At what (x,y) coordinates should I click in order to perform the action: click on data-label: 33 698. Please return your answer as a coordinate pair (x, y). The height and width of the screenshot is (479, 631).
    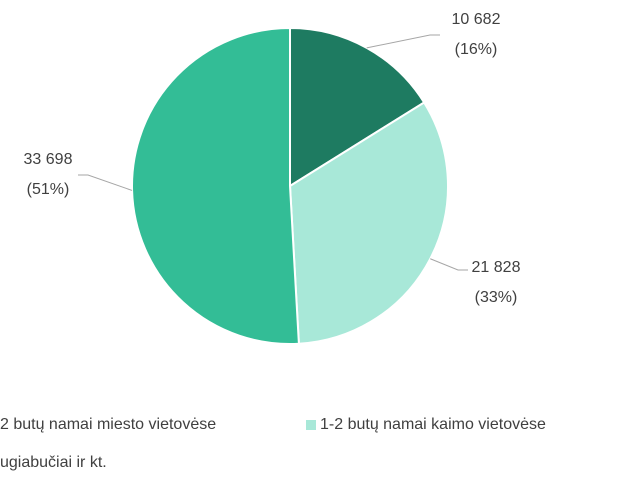
    Looking at the image, I should click on (48, 159).